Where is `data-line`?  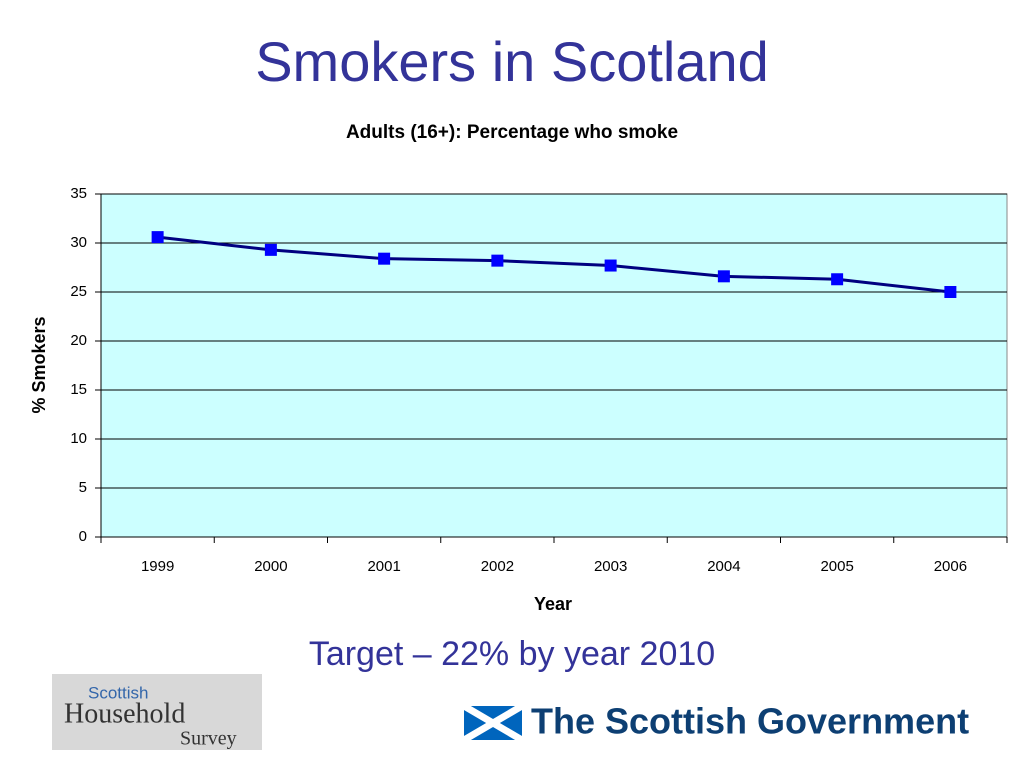
data-line is located at coordinates (554, 264).